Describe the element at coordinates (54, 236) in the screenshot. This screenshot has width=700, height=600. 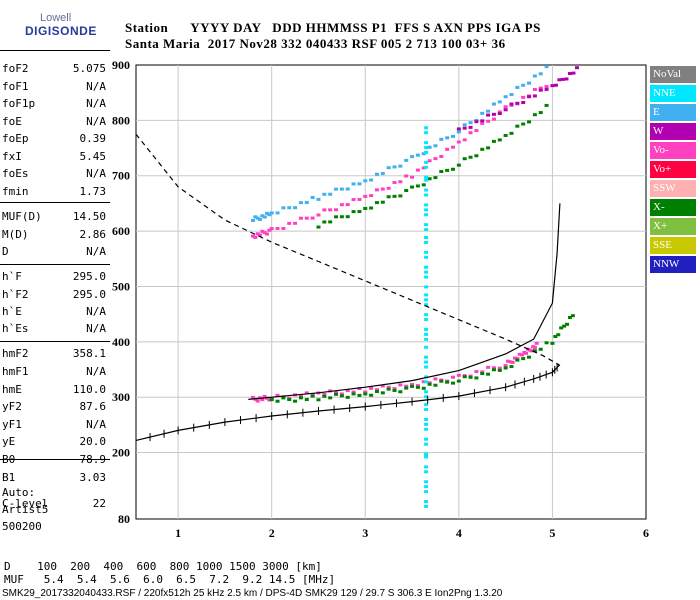
I see `param-row-m-d-: M(D) 2.86` at that location.